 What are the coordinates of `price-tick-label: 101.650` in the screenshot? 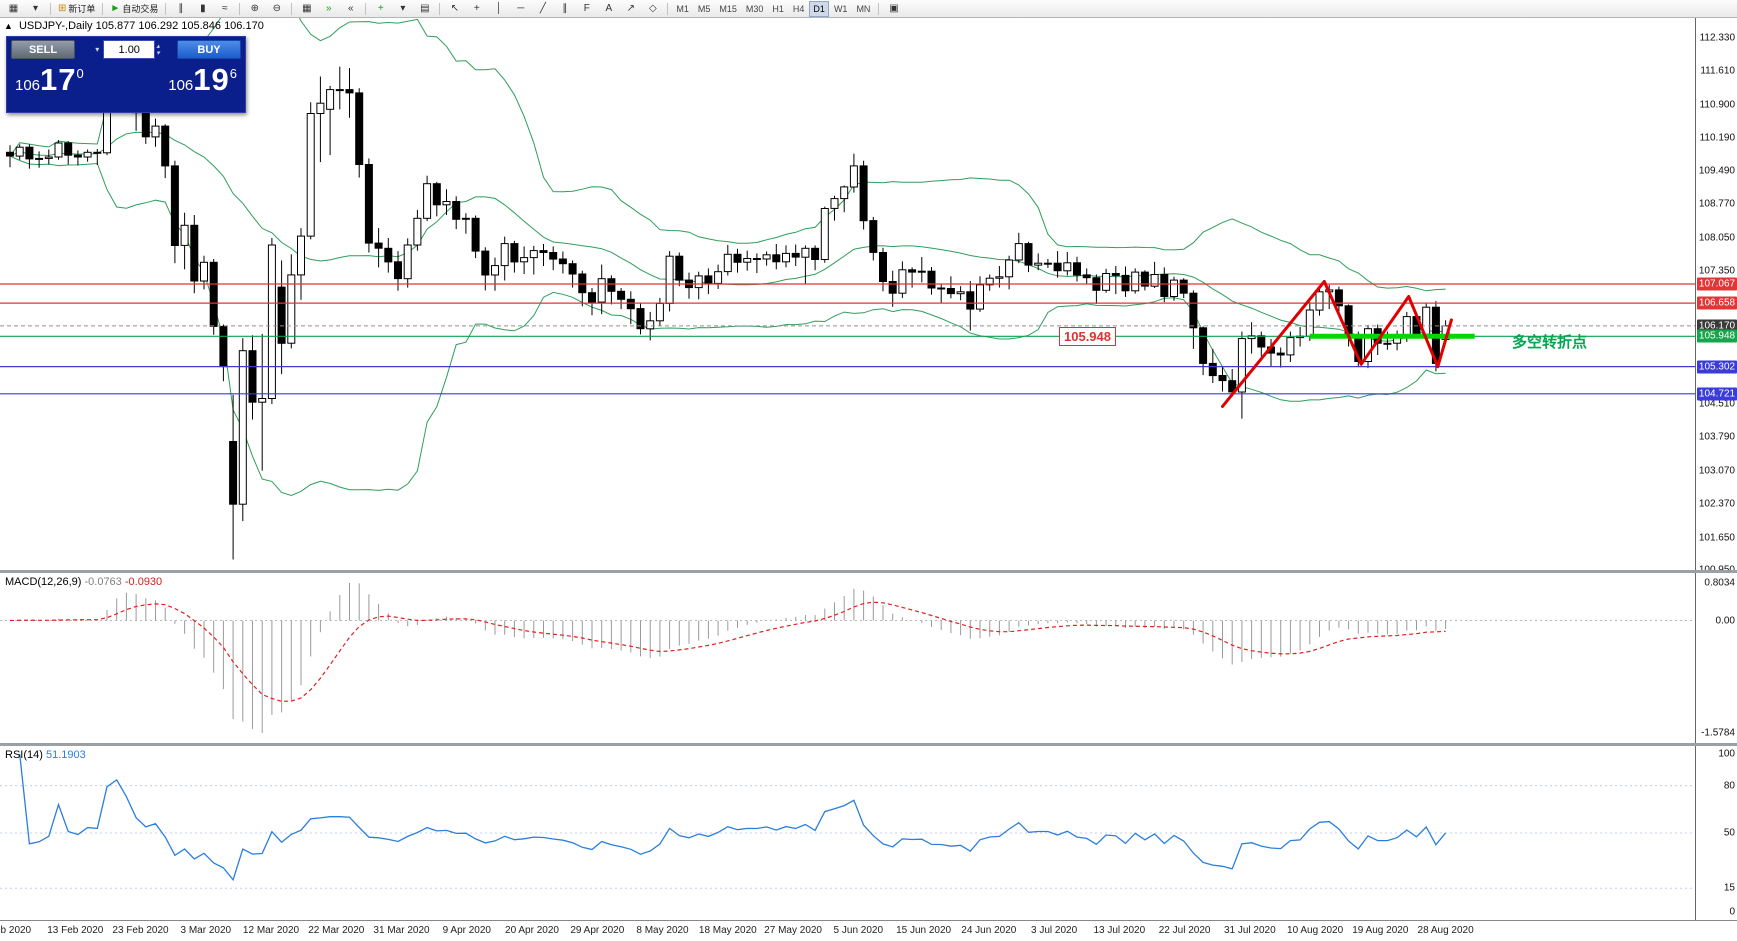 It's located at (1716, 537).